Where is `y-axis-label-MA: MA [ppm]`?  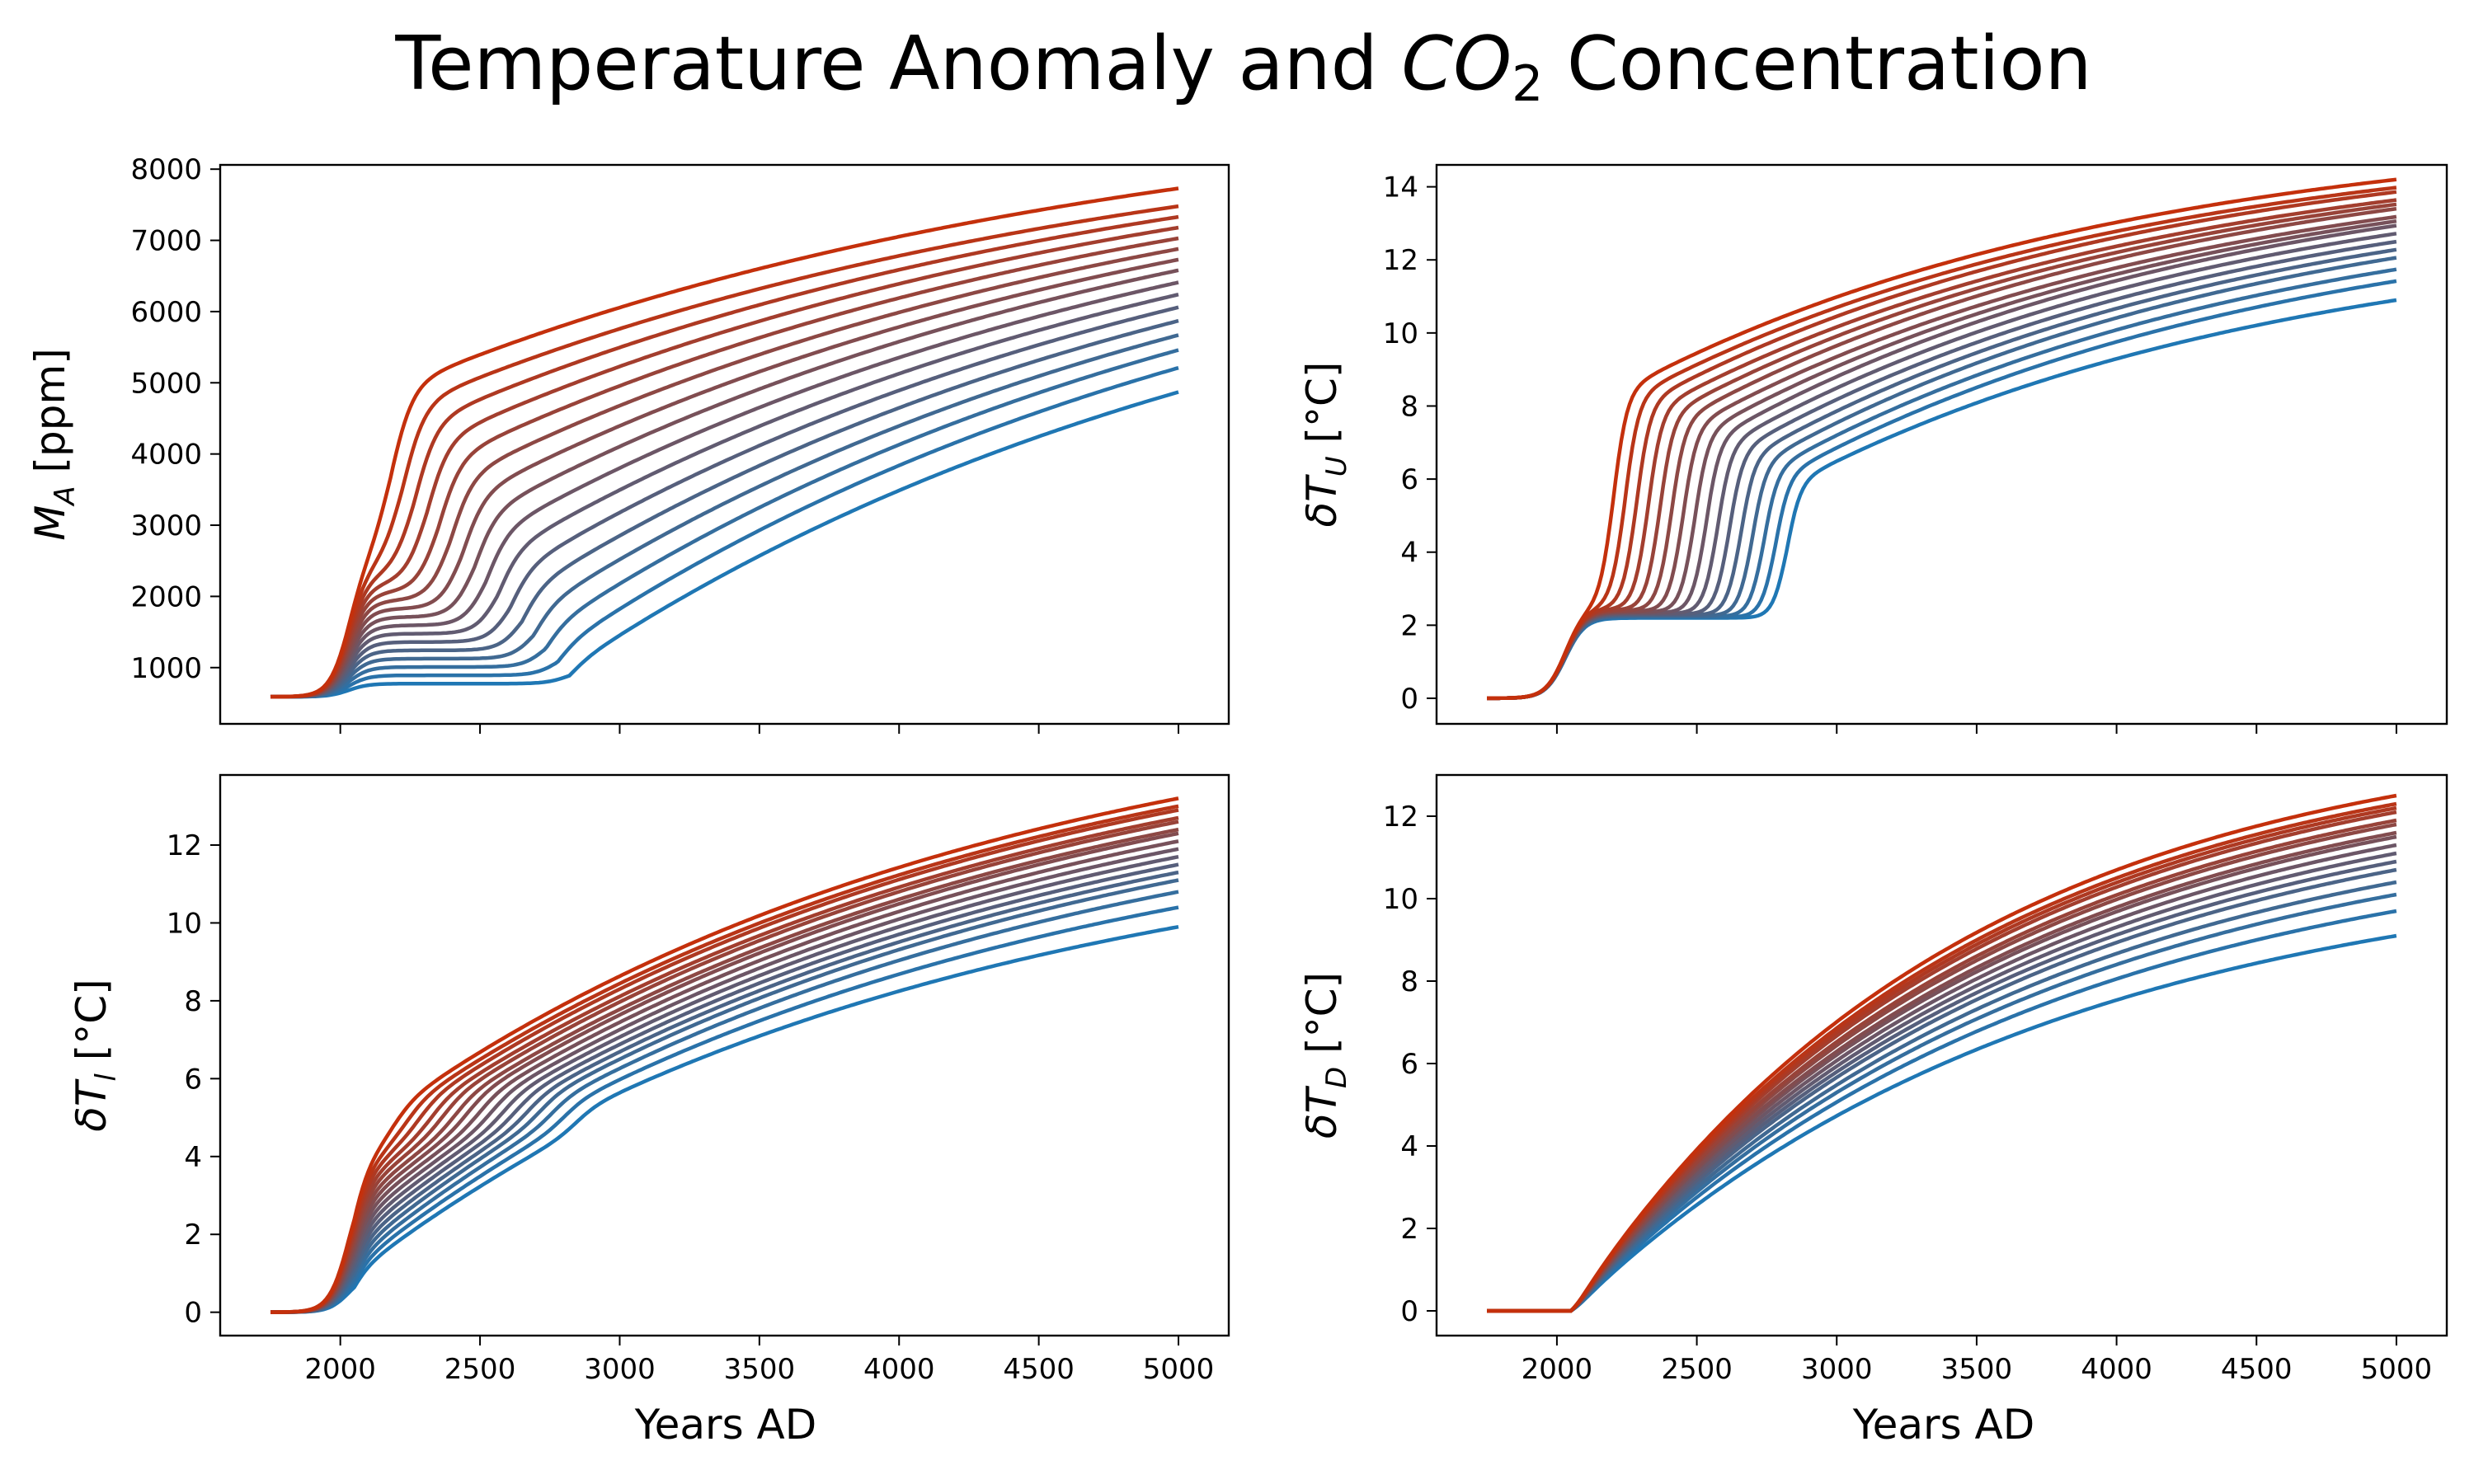
y-axis-label-MA: MA [ppm] is located at coordinates (54, 445).